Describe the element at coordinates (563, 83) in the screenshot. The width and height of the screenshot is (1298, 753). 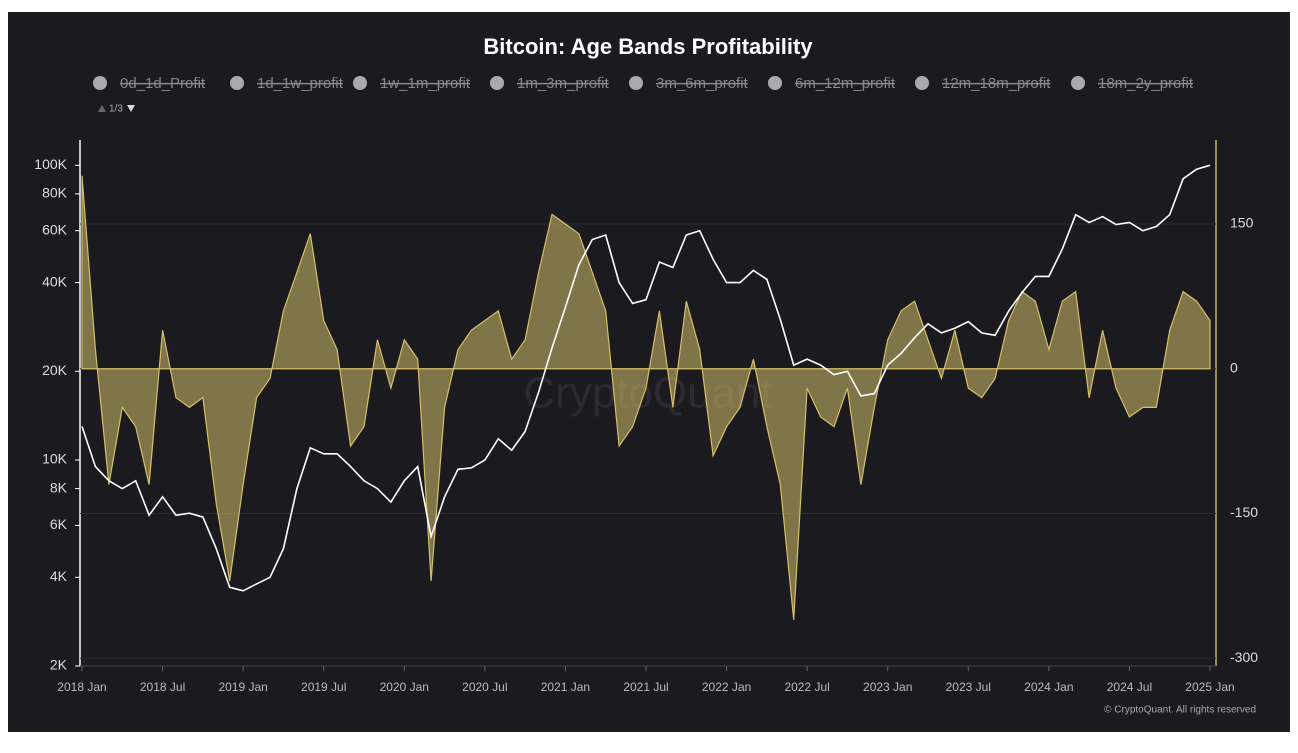
I see `legend-label: 1m_3m_profit` at that location.